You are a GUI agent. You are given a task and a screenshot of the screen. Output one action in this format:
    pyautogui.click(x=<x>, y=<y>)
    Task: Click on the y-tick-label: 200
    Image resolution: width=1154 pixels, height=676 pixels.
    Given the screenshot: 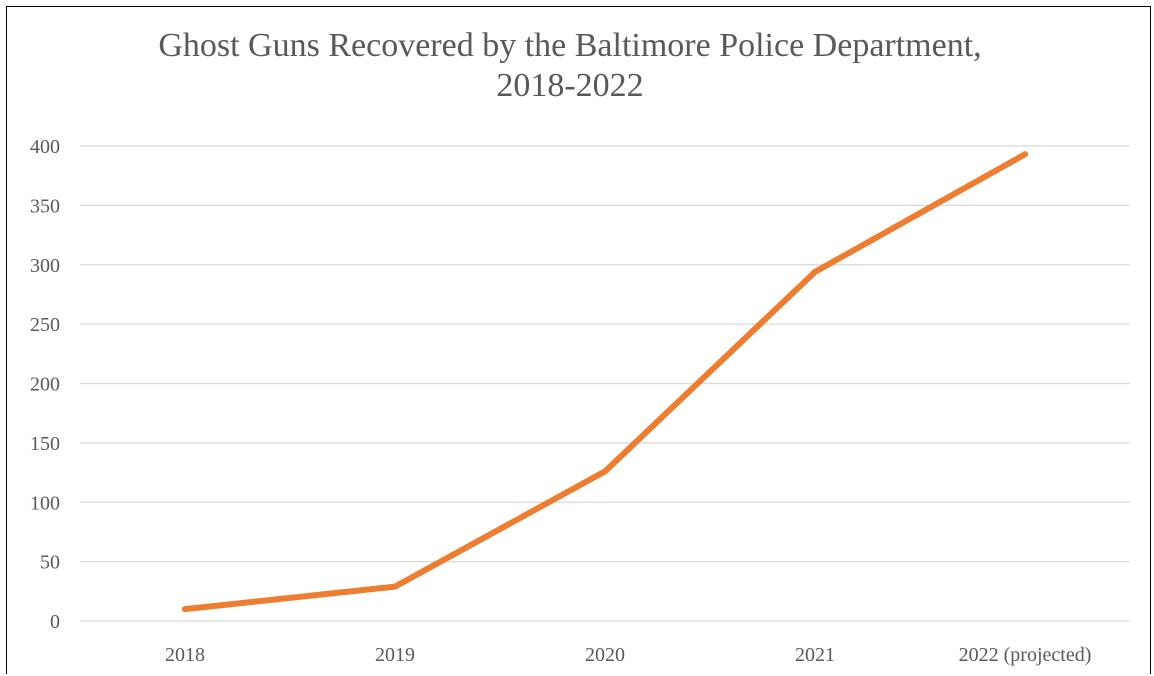 What is the action you would take?
    pyautogui.click(x=45, y=385)
    